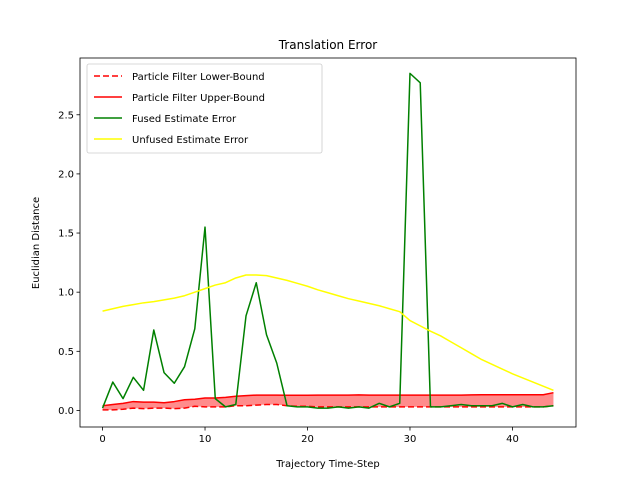 The width and height of the screenshot is (640, 480). I want to click on x-tick-label: 30, so click(410, 439).